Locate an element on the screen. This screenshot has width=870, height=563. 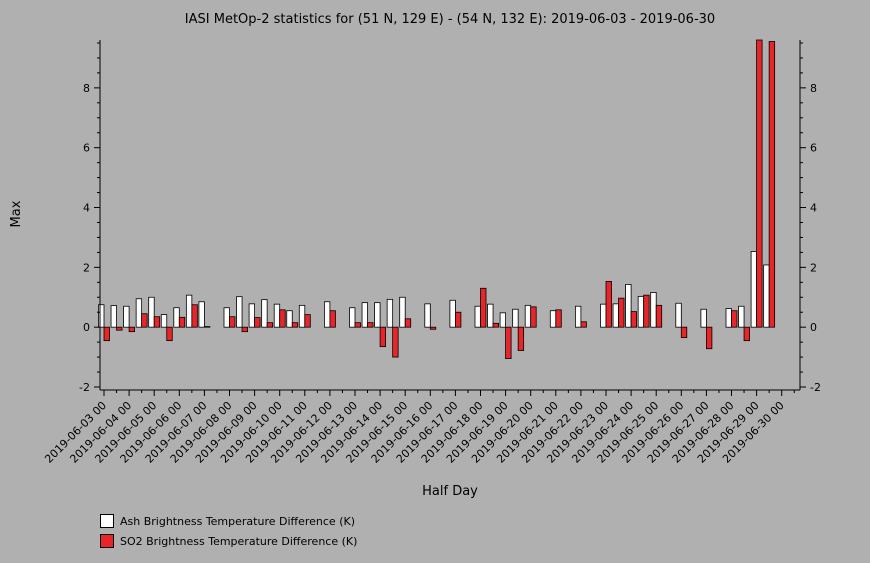
y-tick-label-left: -2 is located at coordinates (84, 387).